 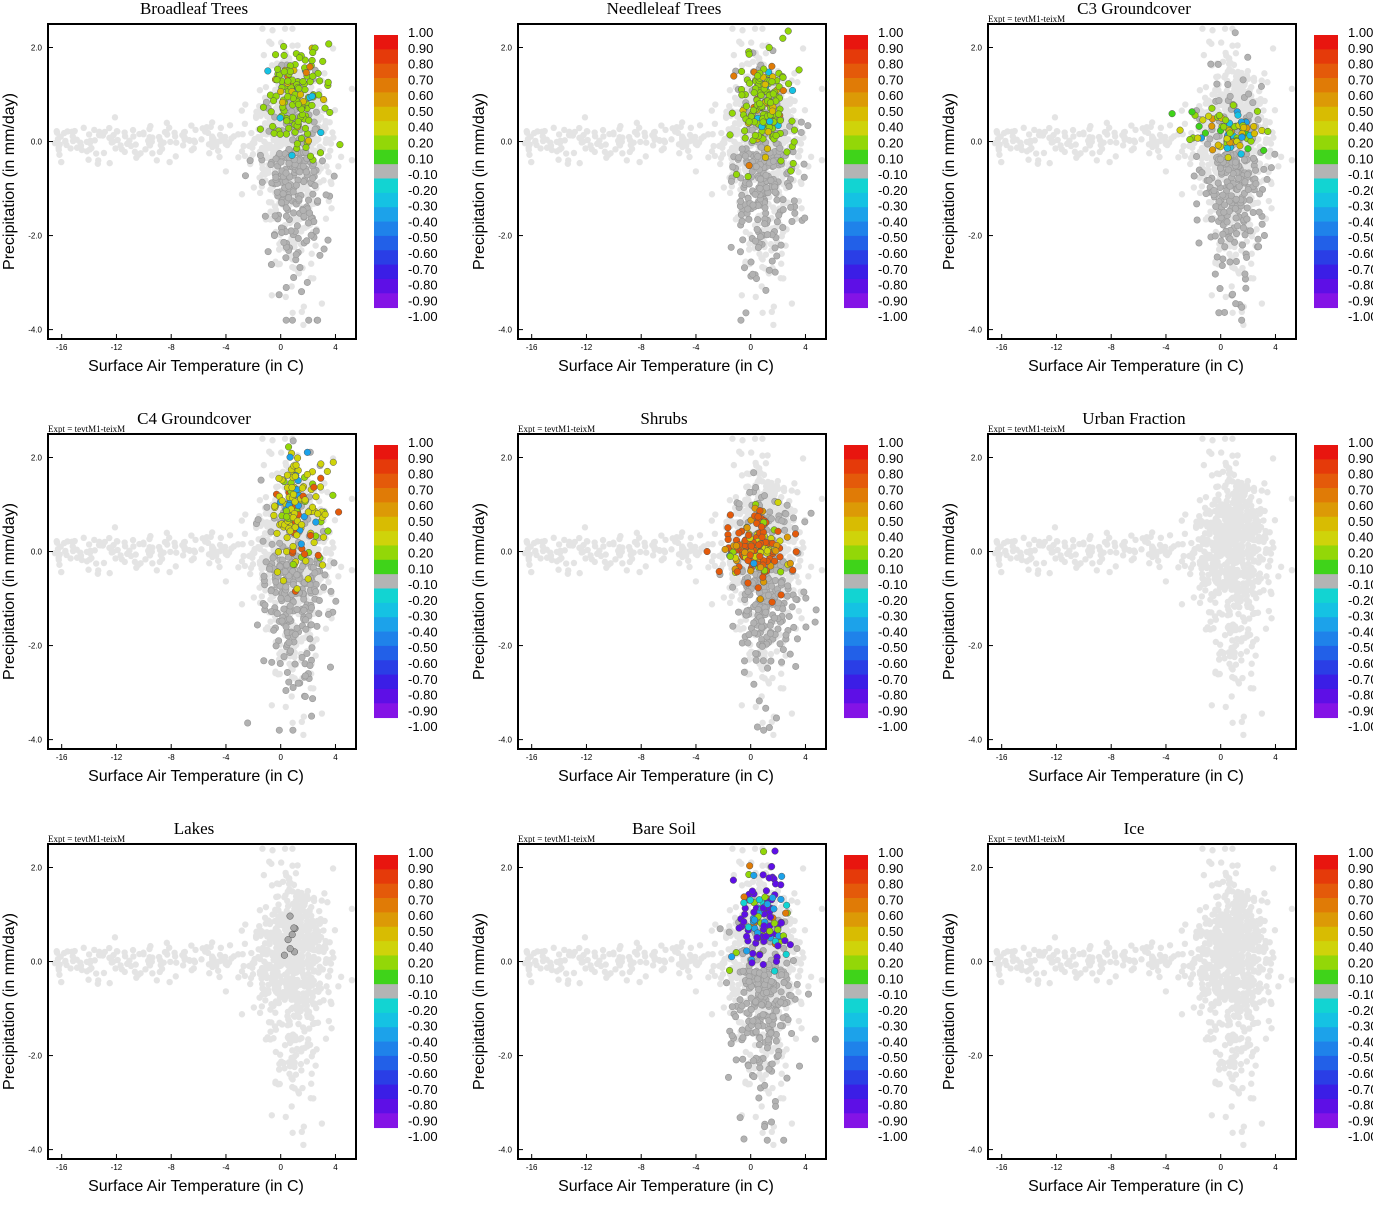 I want to click on colorbar-label: 0.20, so click(x=890, y=142).